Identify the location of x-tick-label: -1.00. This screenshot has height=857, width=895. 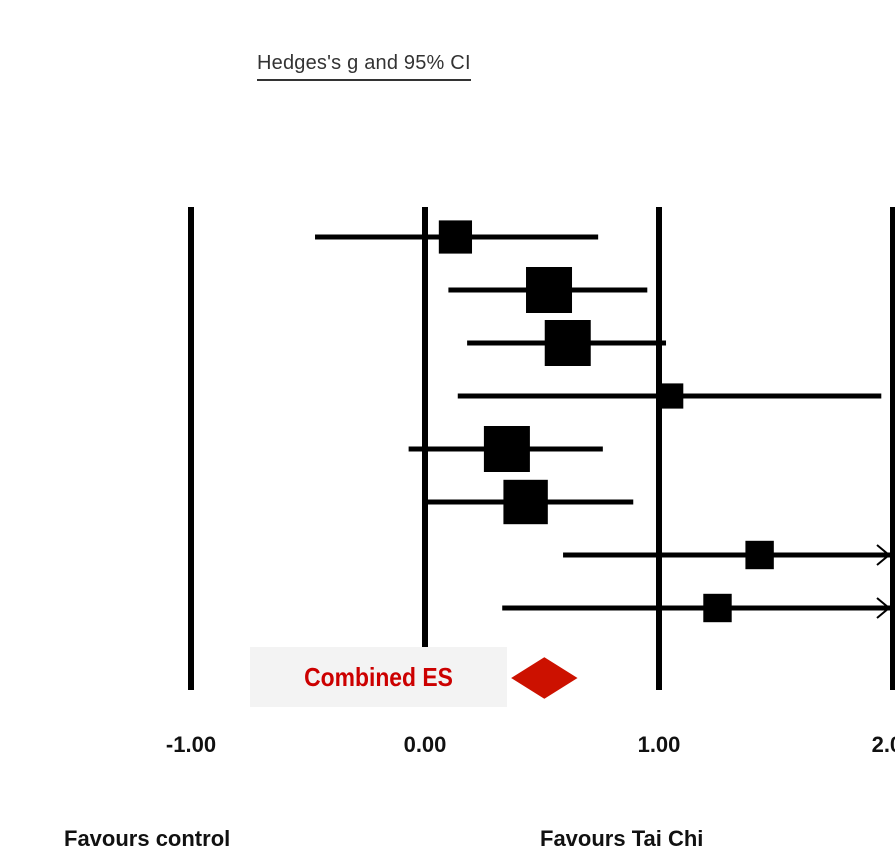
(191, 744).